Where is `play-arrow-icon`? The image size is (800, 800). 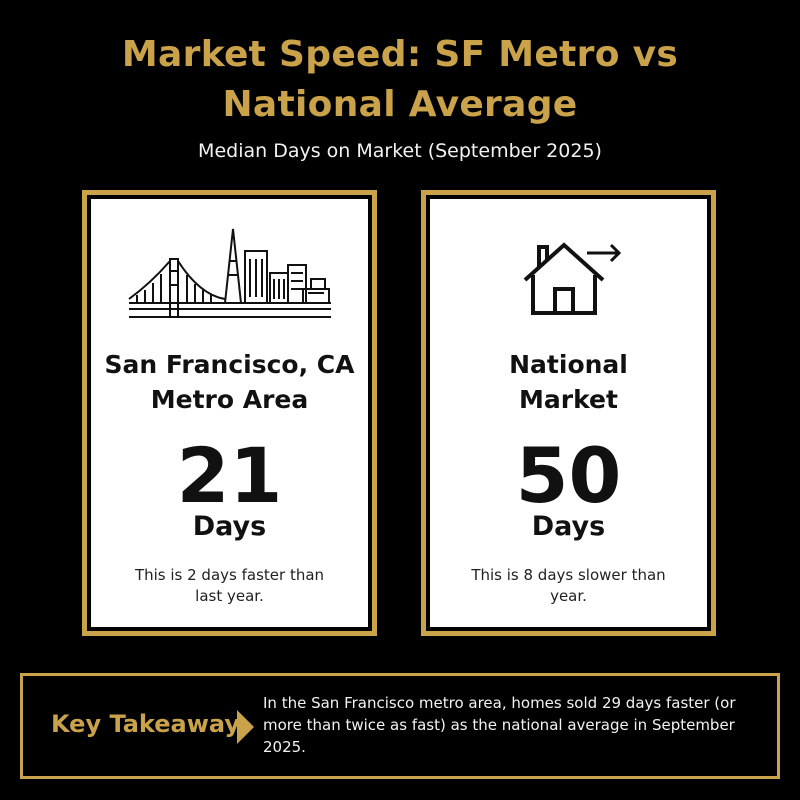
play-arrow-icon is located at coordinates (245, 727).